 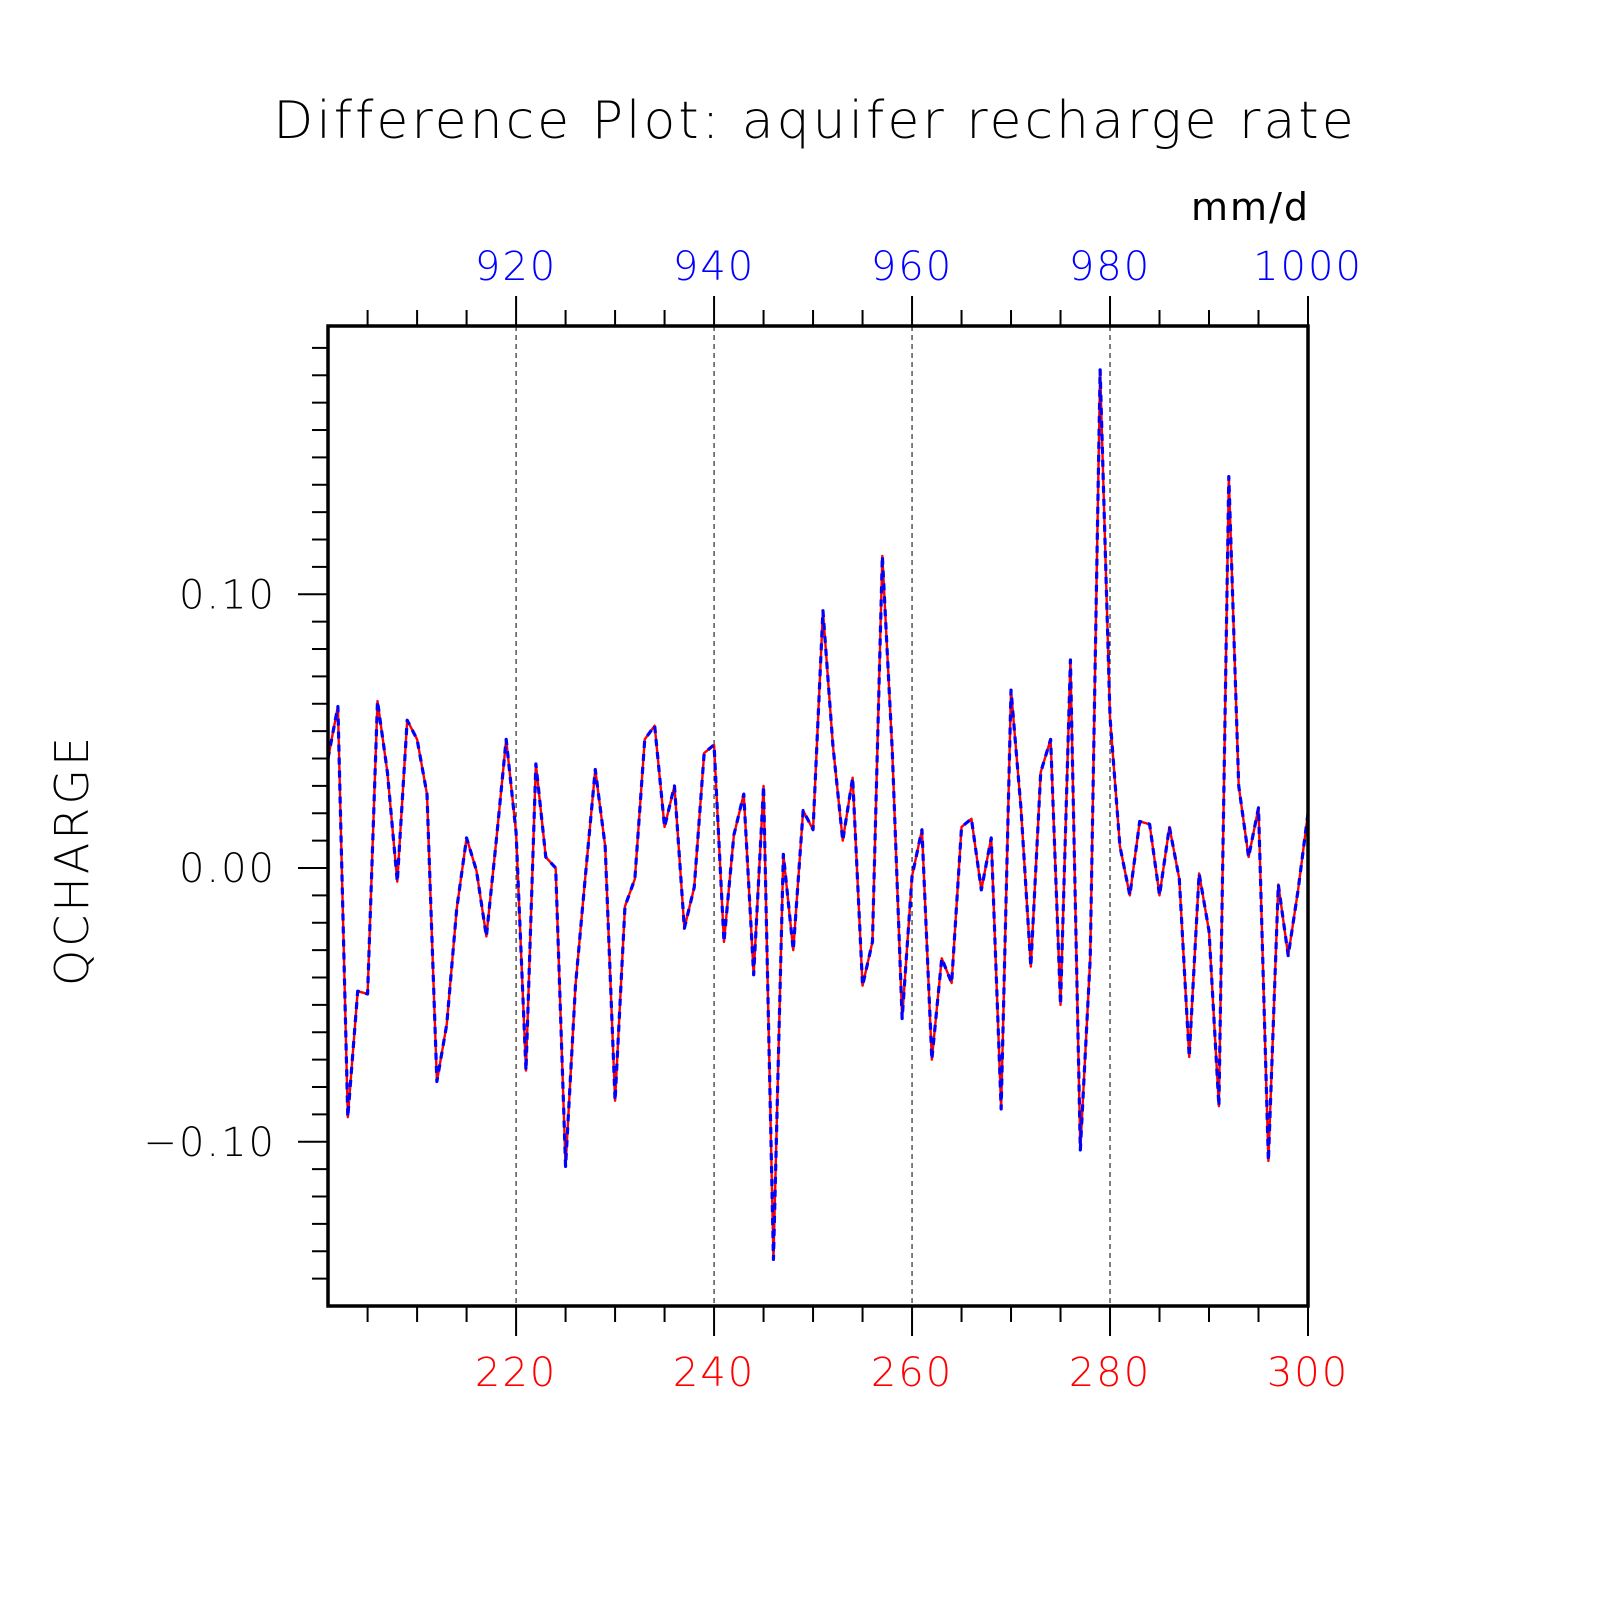 What do you see at coordinates (227, 869) in the screenshot?
I see `y-tick-label: 0.00` at bounding box center [227, 869].